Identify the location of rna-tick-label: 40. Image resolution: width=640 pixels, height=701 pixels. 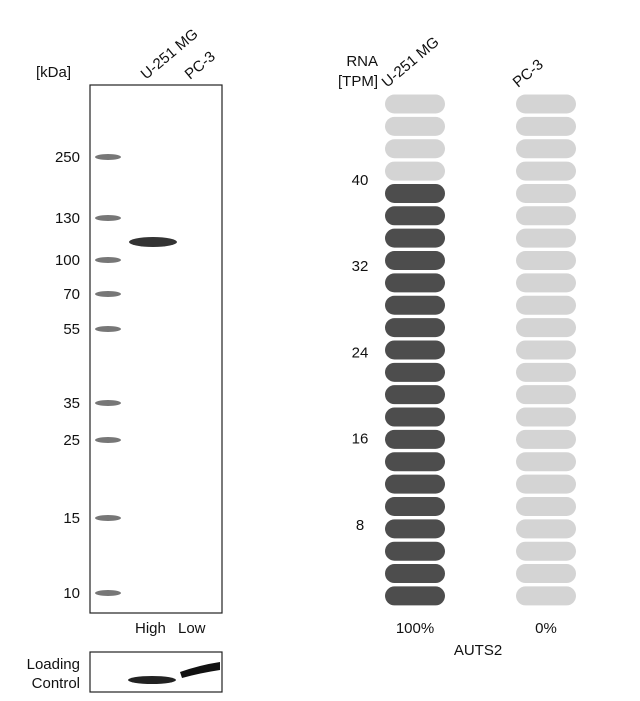
(360, 180).